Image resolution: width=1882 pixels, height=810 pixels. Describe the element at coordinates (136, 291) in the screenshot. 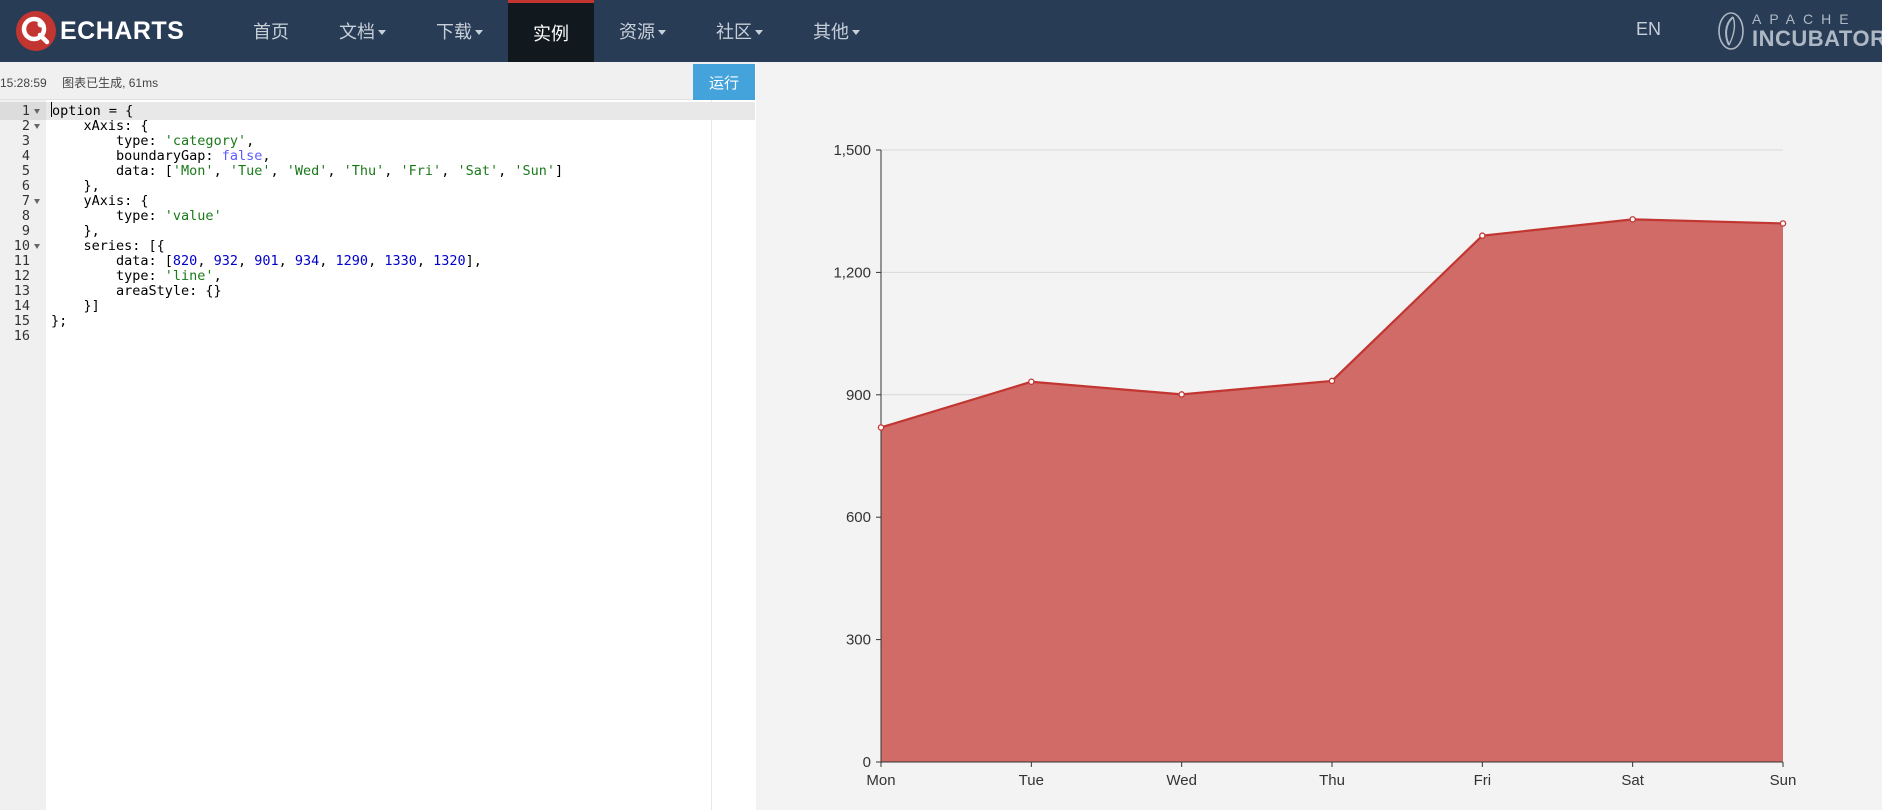

I see `code-text: areaStyle: {}` at that location.